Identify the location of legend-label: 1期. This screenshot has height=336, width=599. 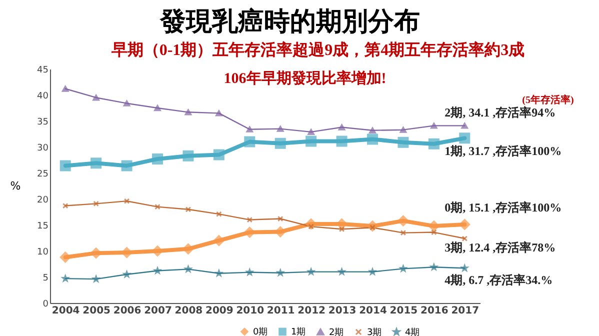
(298, 331).